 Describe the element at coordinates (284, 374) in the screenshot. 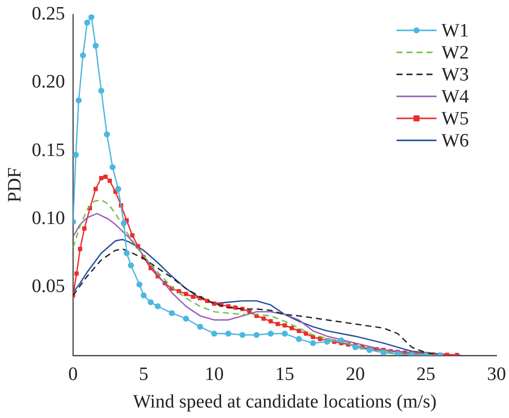

I see `x-tick-label: 15` at that location.